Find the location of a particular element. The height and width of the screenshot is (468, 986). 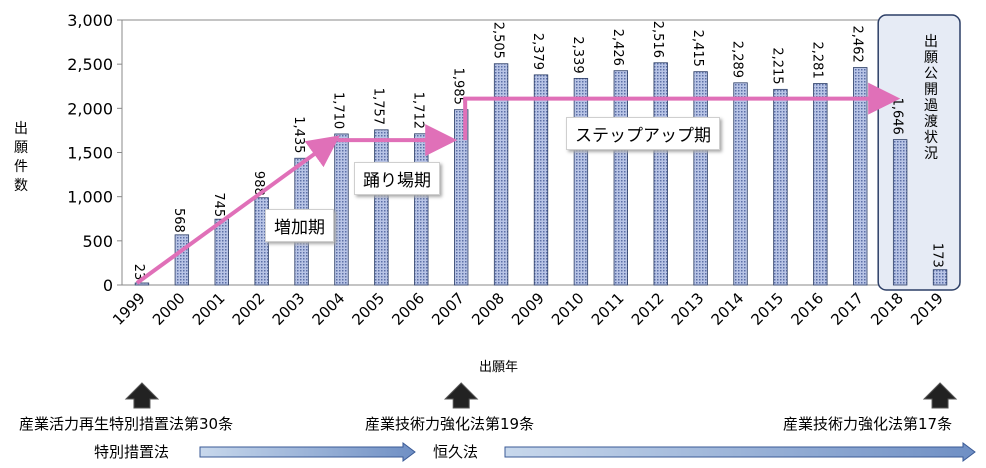

permanent-law-period-arrow is located at coordinates (740, 452).